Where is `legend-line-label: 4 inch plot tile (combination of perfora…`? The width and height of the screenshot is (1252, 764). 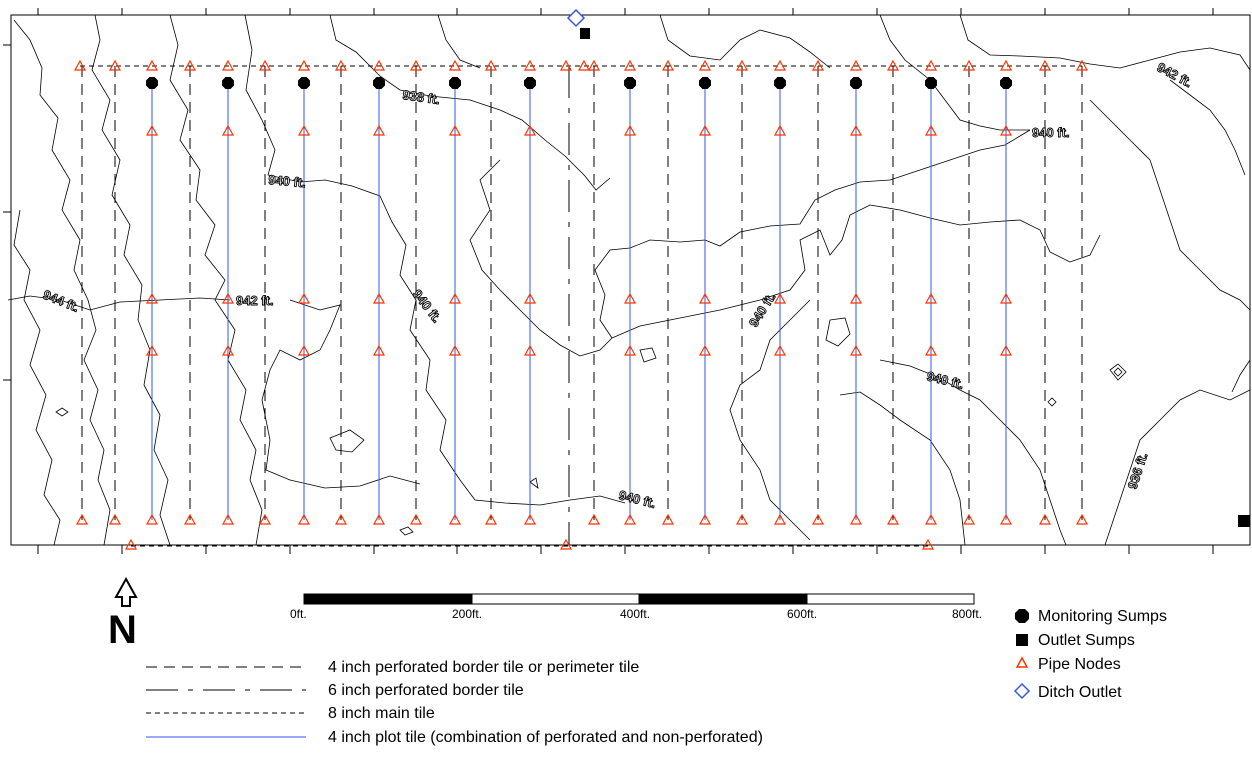
legend-line-label: 4 inch plot tile (combination of perfora… is located at coordinates (545, 737).